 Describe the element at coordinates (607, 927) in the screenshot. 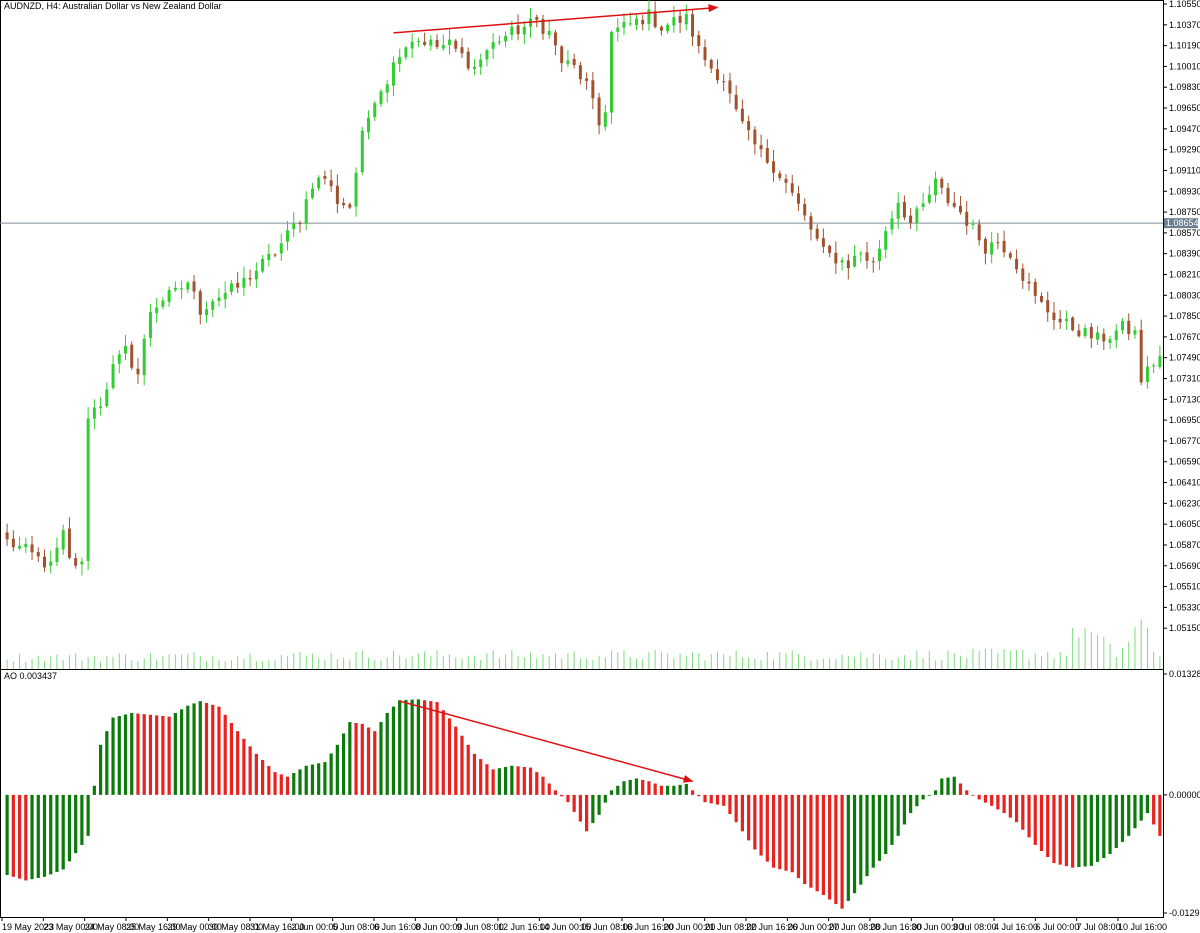

I see `time-tick-label: 15 Jun 08:00` at that location.